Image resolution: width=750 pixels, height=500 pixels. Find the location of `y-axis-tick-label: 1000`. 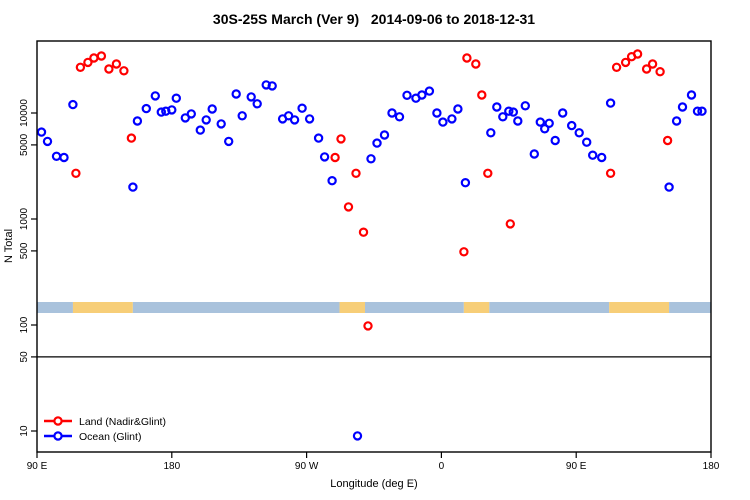

y-axis-tick-label: 1000 is located at coordinates (24, 218).